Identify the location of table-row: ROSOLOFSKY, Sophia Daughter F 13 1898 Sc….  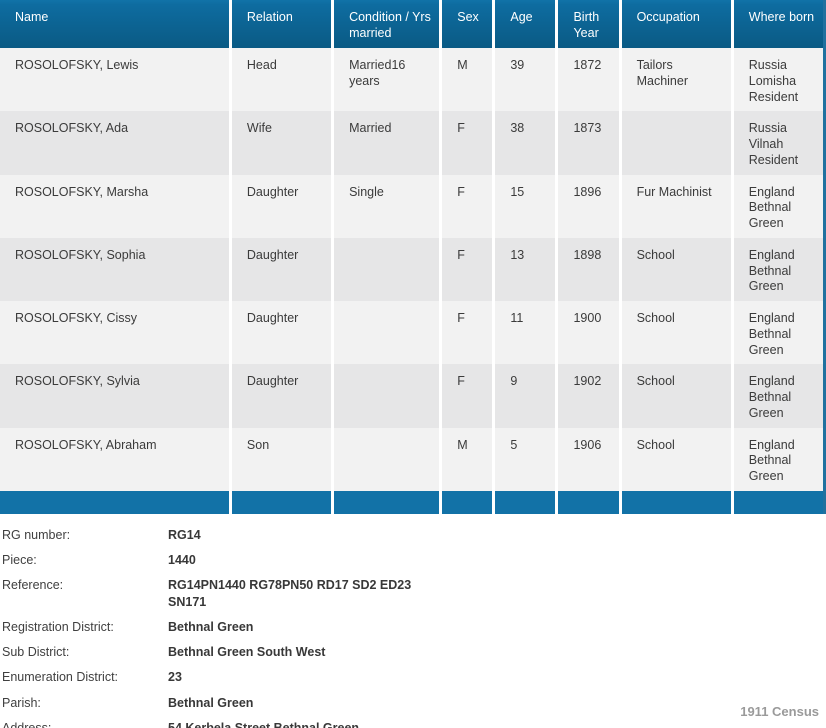
(412, 269).